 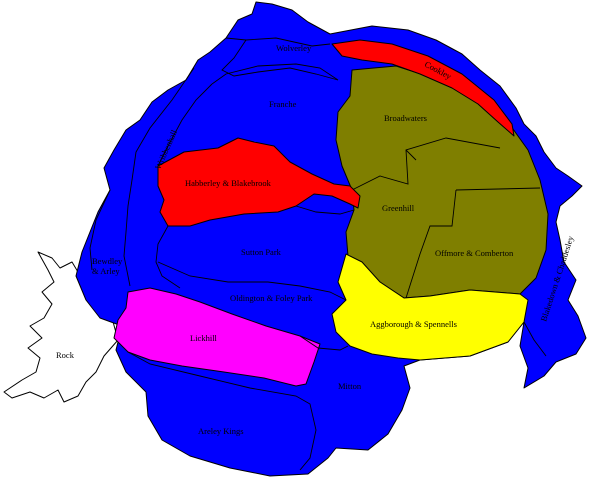 What do you see at coordinates (398, 208) in the screenshot?
I see `label-greenhill: Greenhill` at bounding box center [398, 208].